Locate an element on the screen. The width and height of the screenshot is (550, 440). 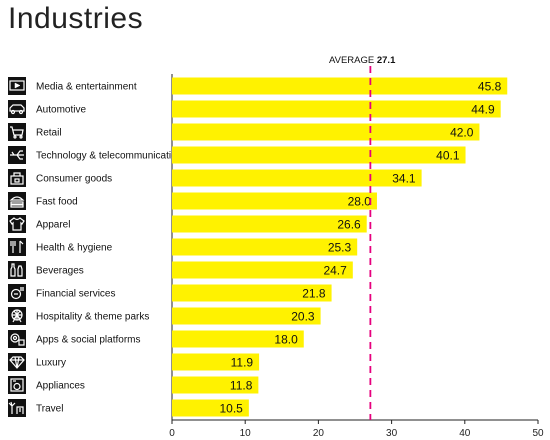
category-label: Media & entertainment is located at coordinates (86, 87).